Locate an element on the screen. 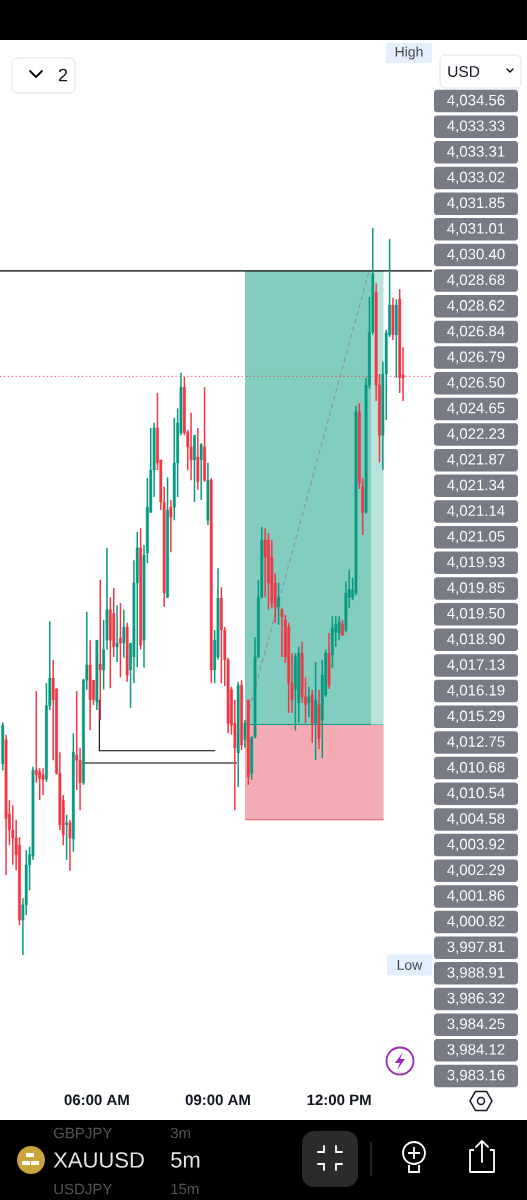 Image resolution: width=527 pixels, height=1200 pixels. text: XAUUSD is located at coordinates (98, 1160).